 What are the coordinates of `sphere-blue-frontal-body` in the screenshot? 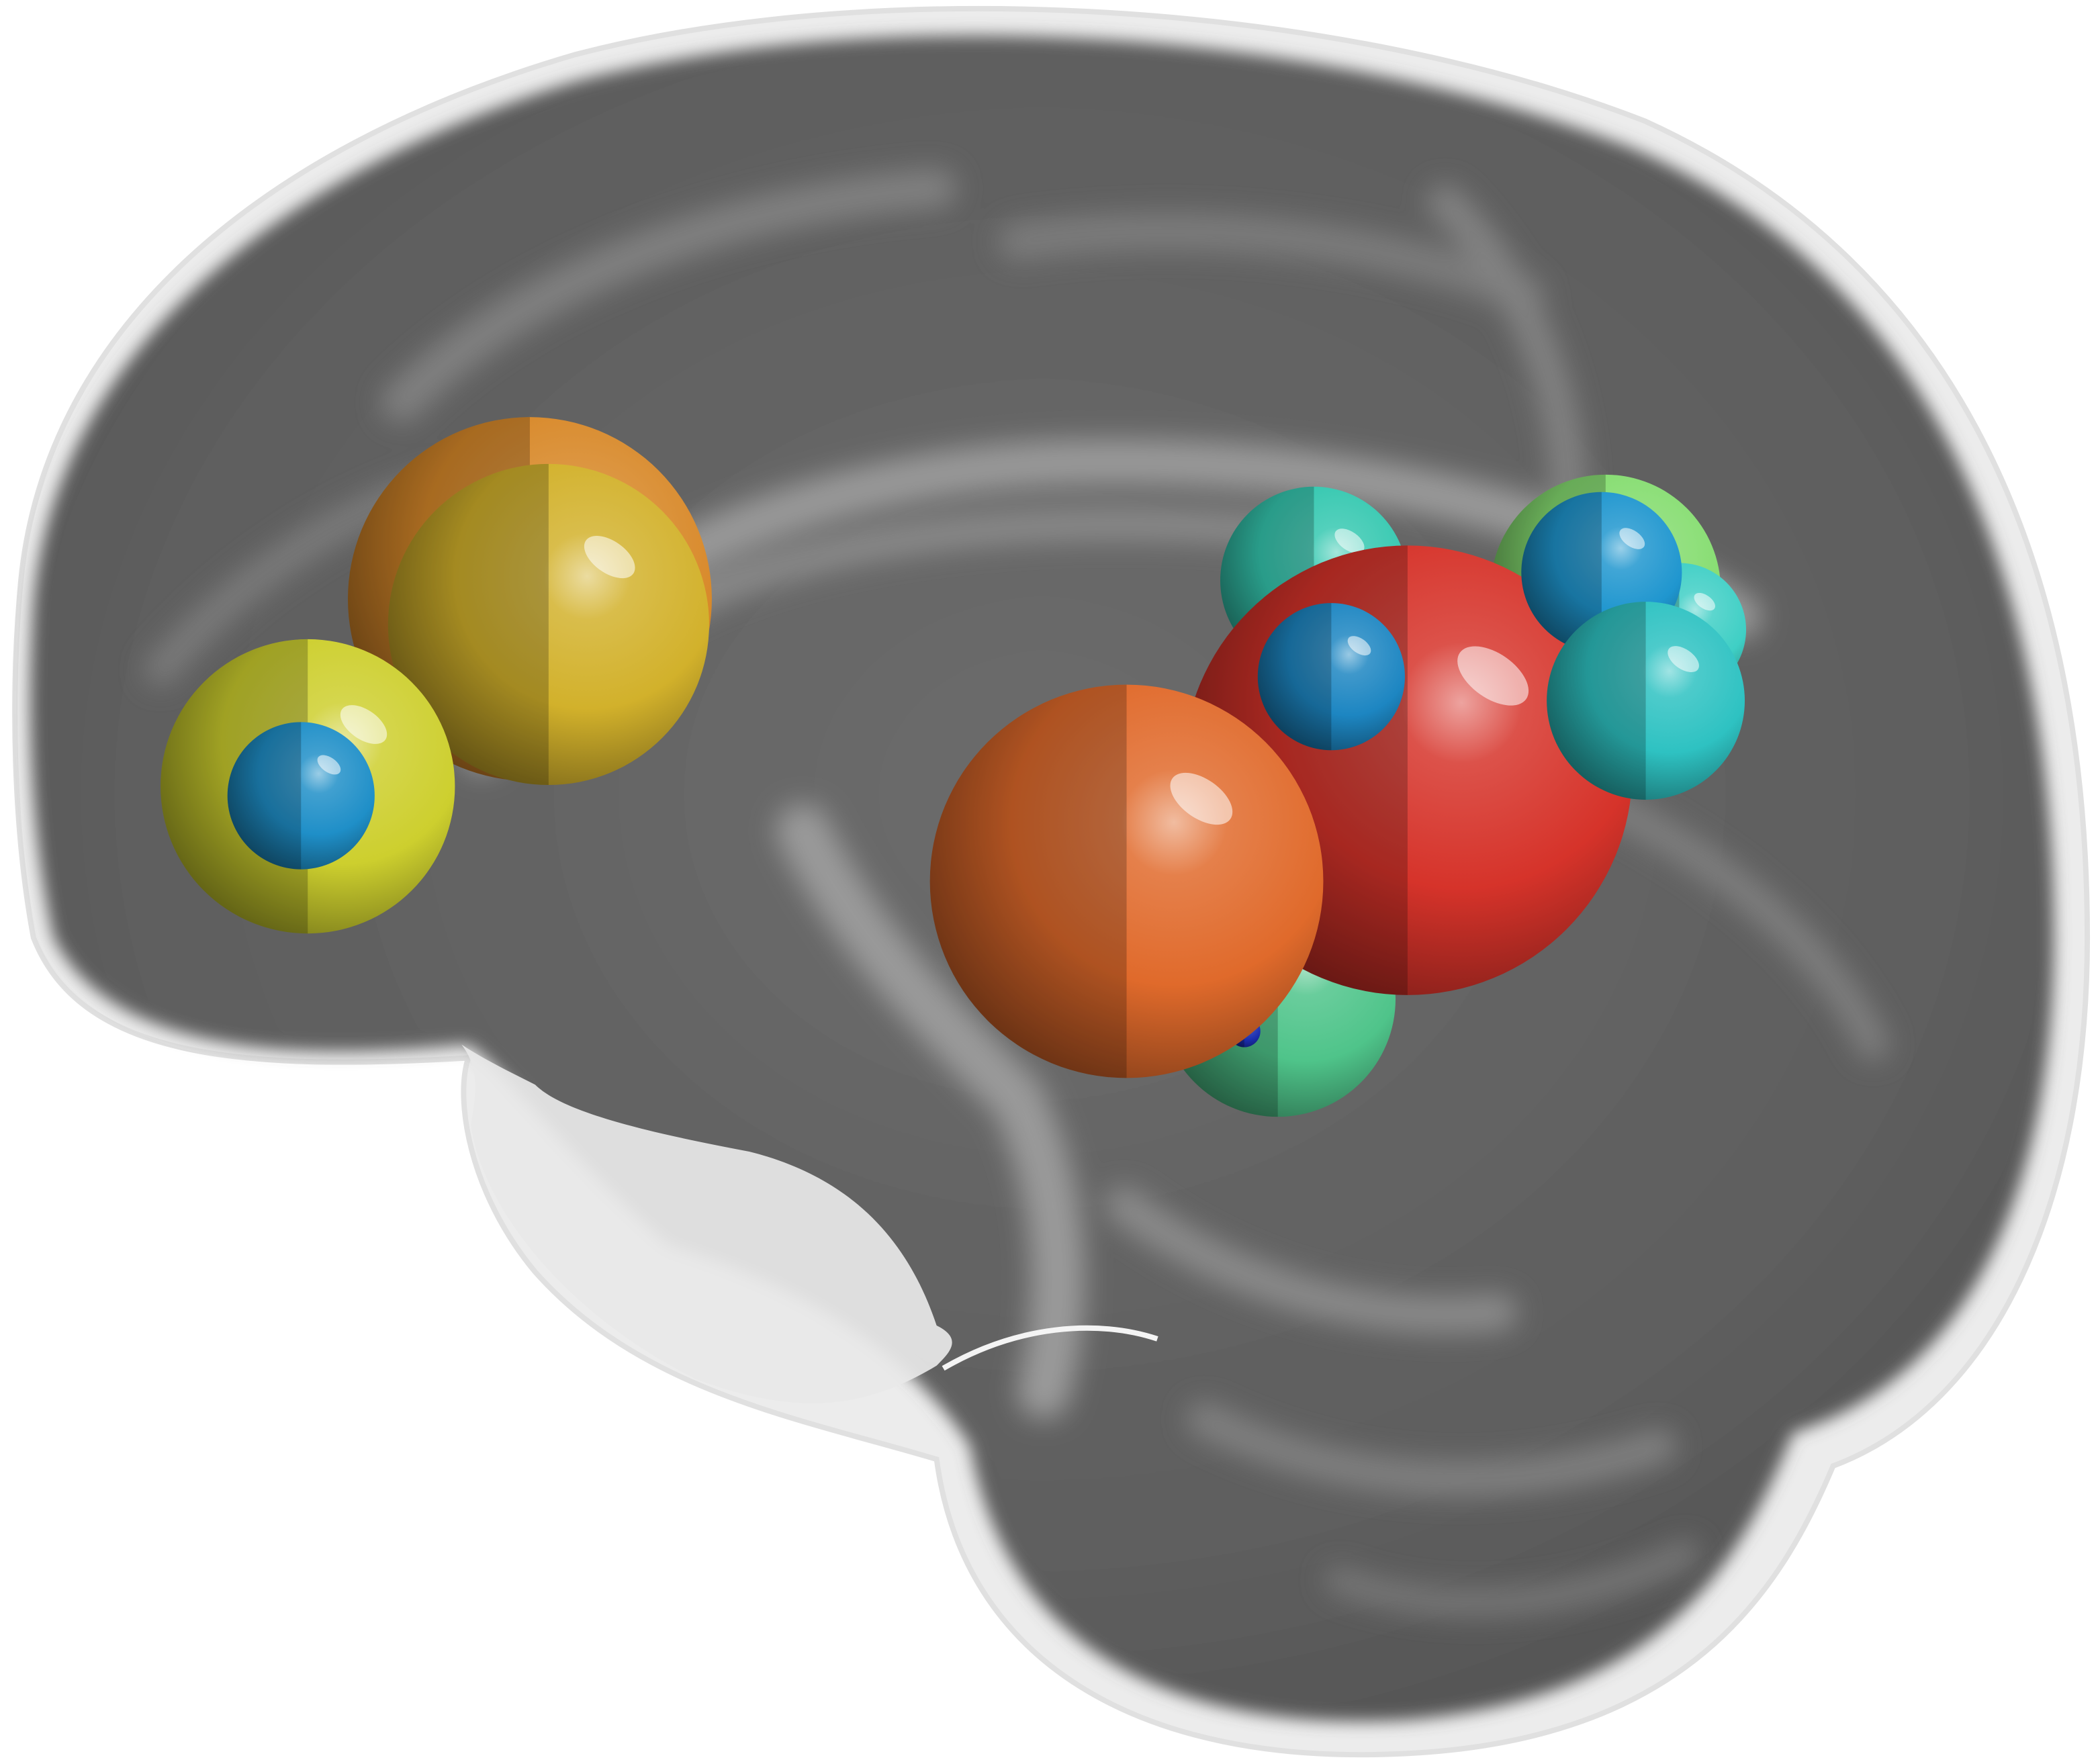 It's located at (301, 796).